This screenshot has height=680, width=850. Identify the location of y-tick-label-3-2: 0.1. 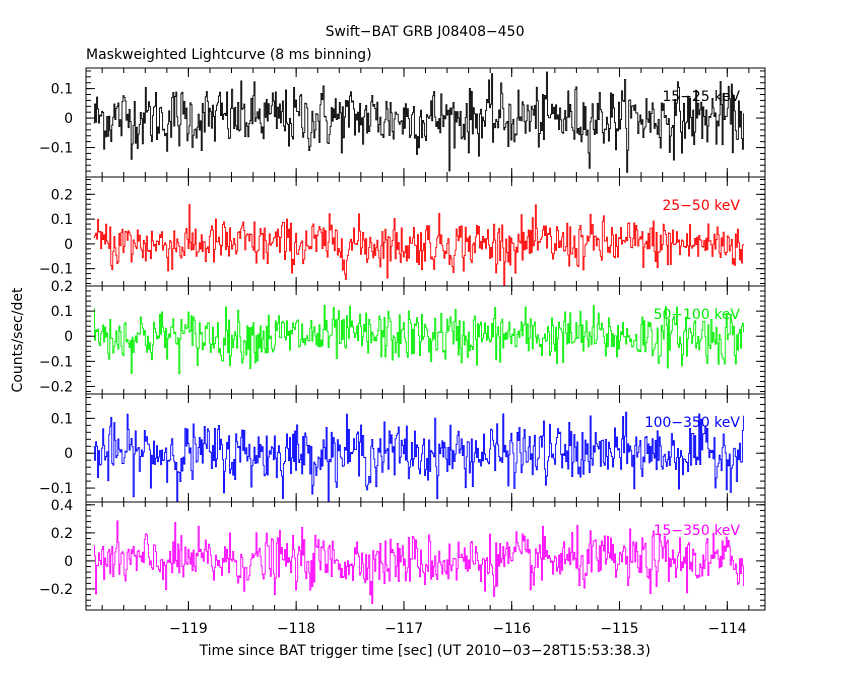
(62, 419).